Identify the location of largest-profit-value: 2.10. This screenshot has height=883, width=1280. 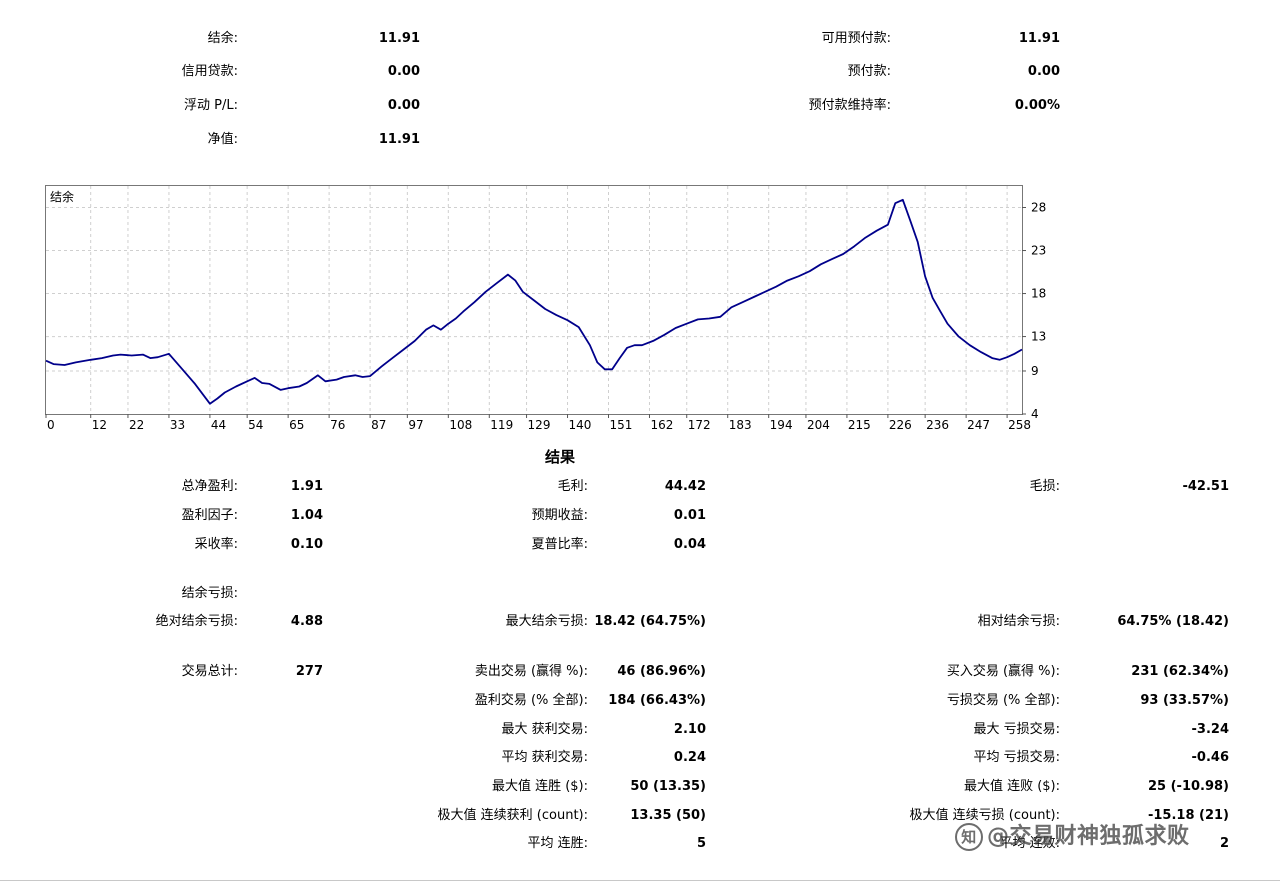
(689, 729).